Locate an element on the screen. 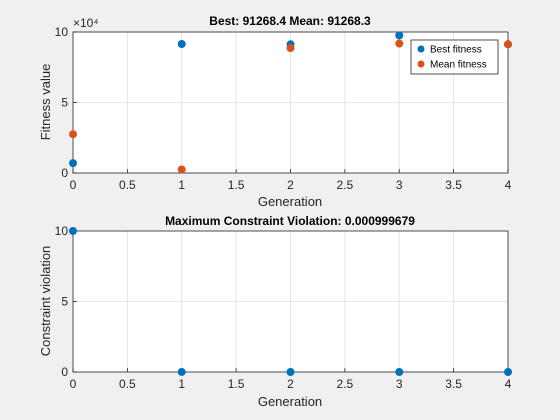 The height and width of the screenshot is (420, 560). legend-mean-label: Mean fitness is located at coordinates (458, 65).